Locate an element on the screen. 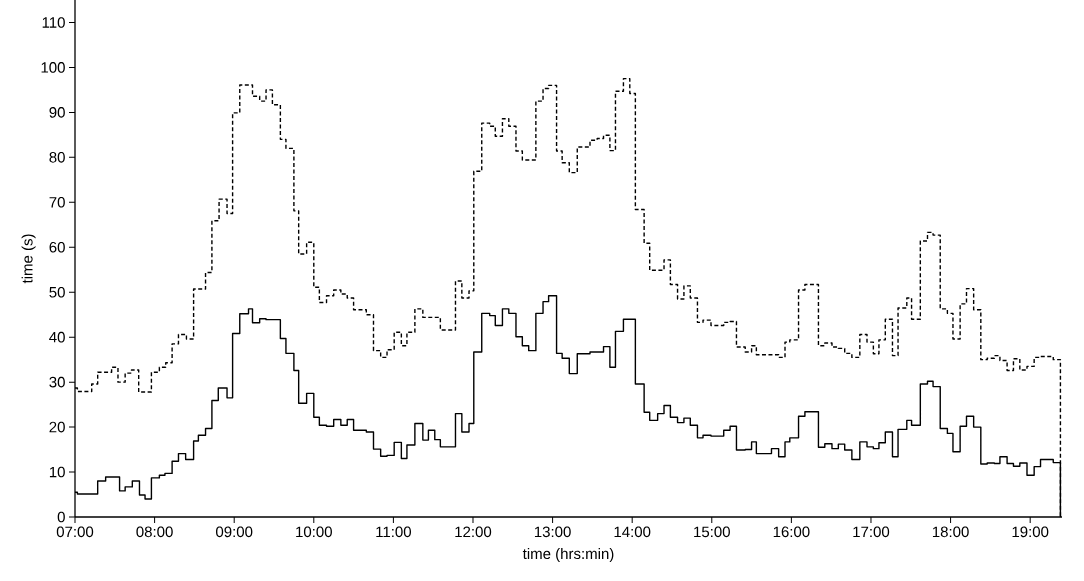 The width and height of the screenshot is (1084, 581). x-tick-label: 10:00 is located at coordinates (314, 532).